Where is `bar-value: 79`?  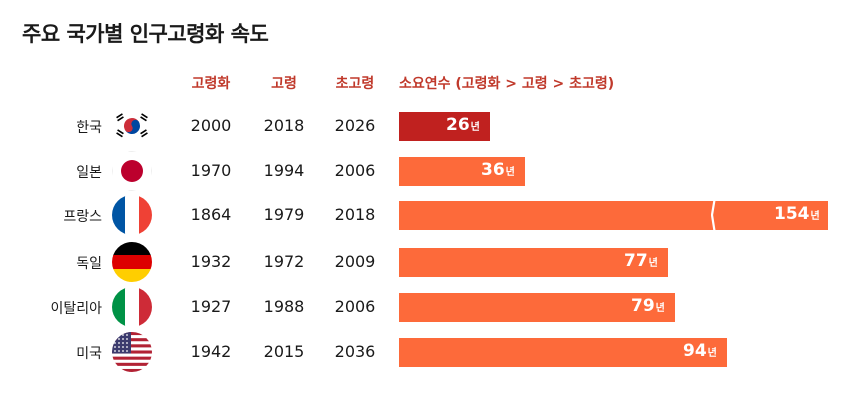 bar-value: 79 is located at coordinates (643, 306).